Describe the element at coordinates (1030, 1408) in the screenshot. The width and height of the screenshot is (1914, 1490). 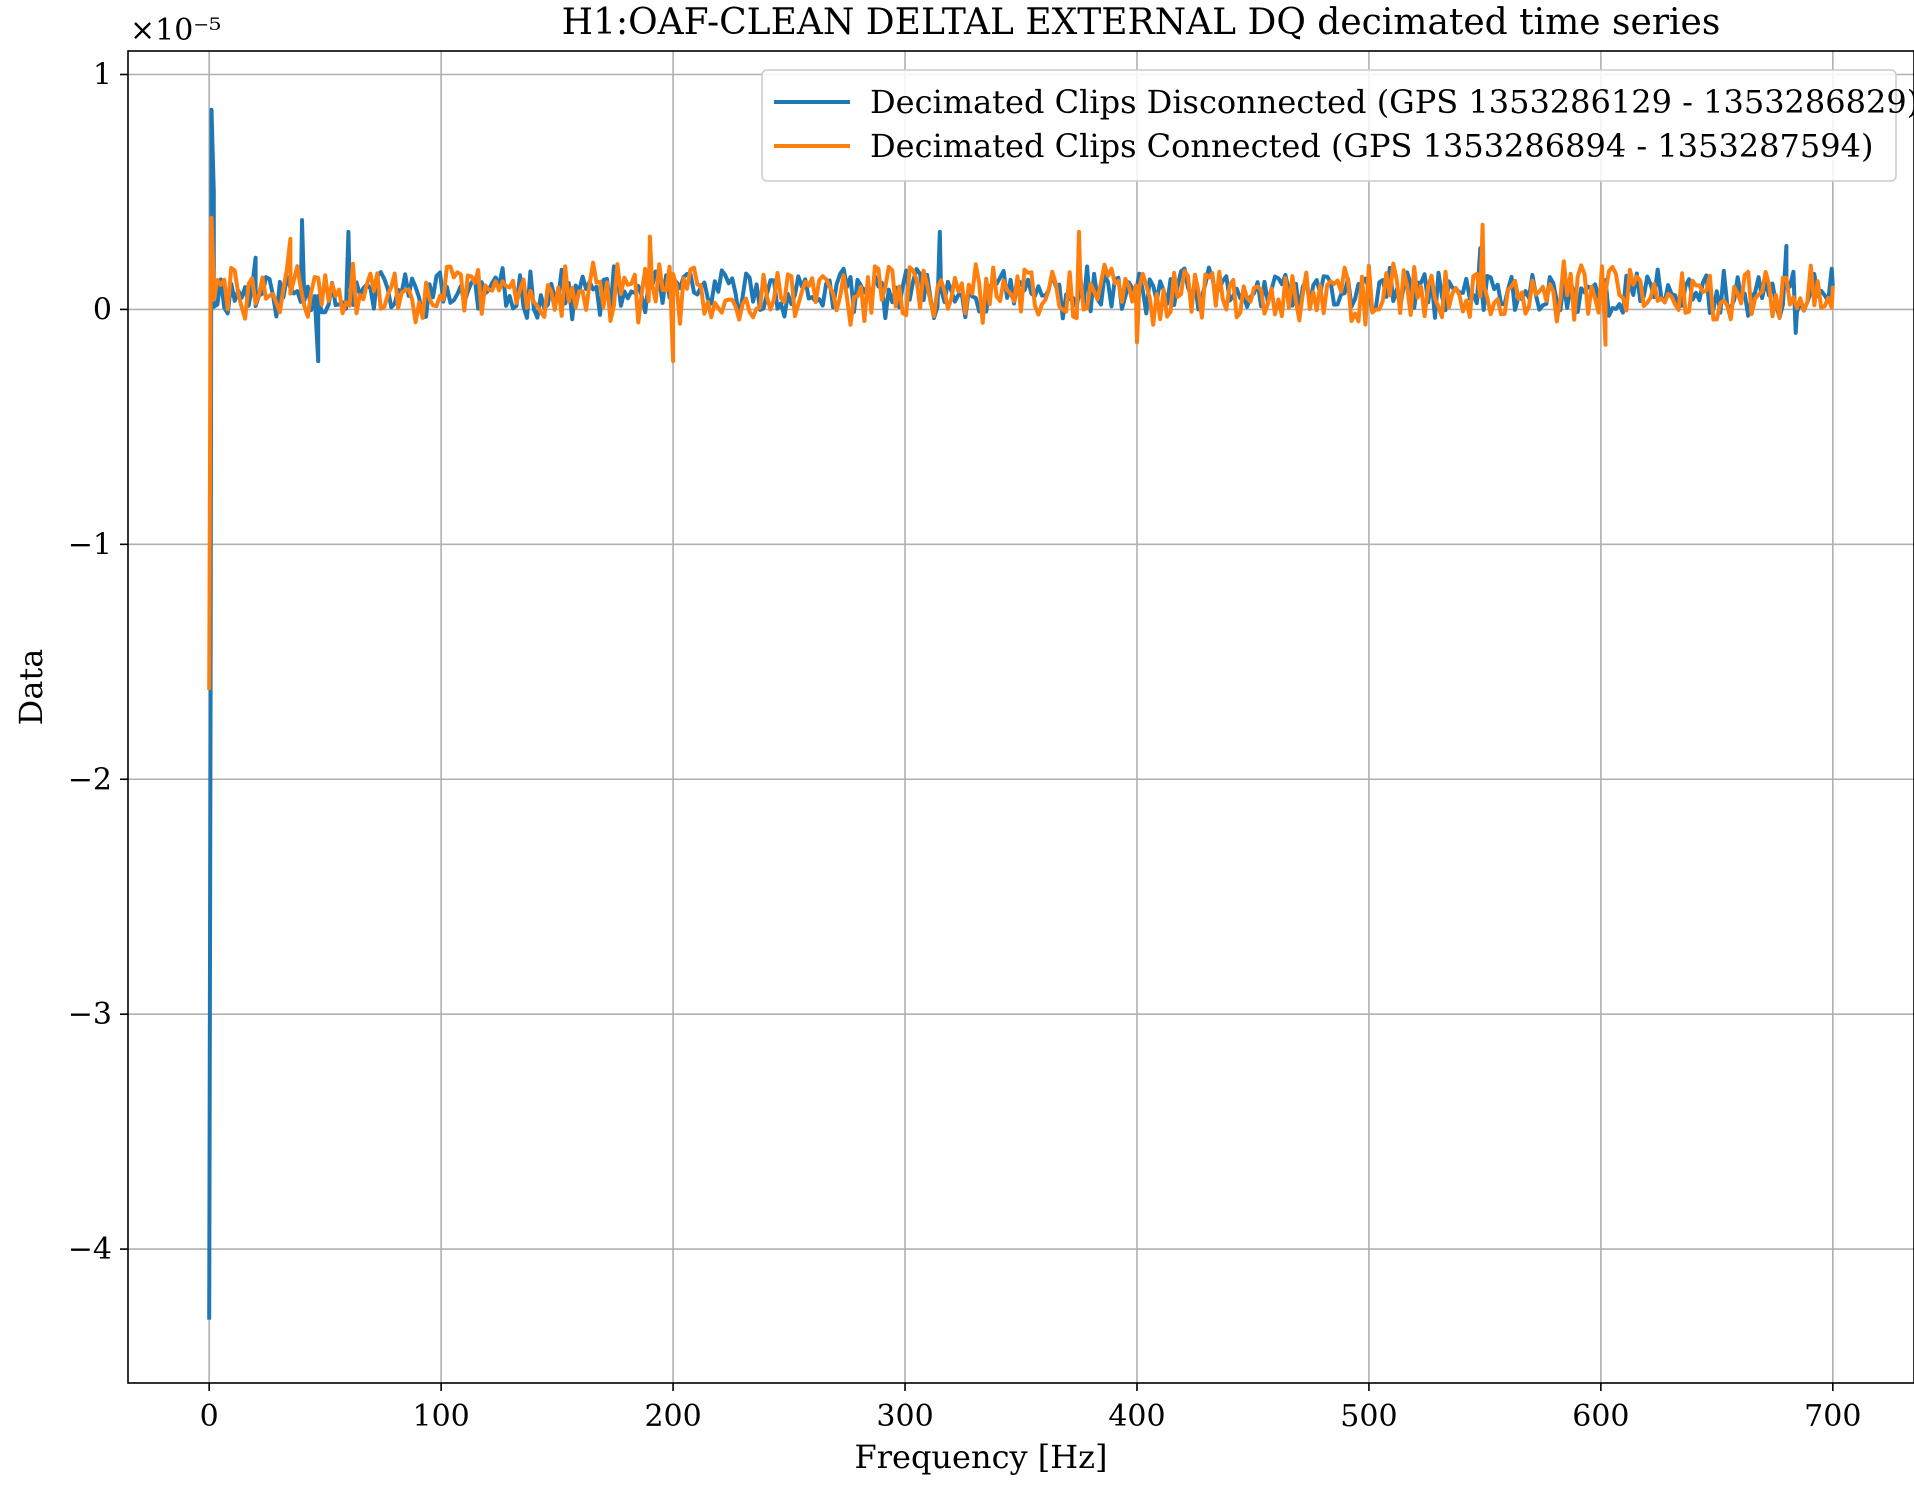
I see `x-axis-ticks: 0 100 200 300 400 500 600 700` at that location.